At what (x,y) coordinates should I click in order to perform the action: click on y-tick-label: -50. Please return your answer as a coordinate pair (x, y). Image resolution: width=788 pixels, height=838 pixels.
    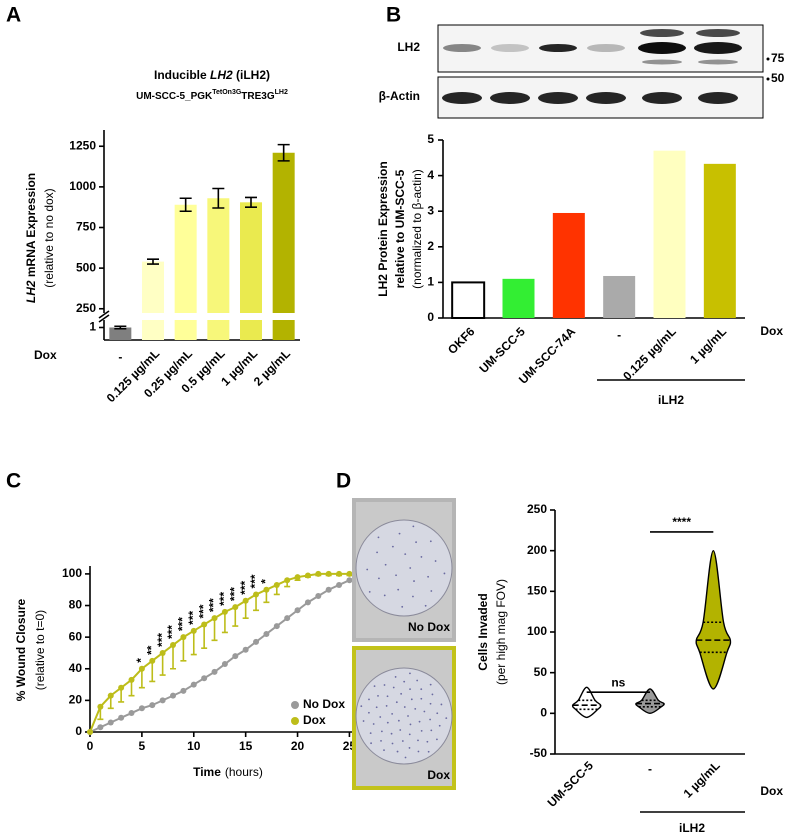
    Looking at the image, I should click on (539, 753).